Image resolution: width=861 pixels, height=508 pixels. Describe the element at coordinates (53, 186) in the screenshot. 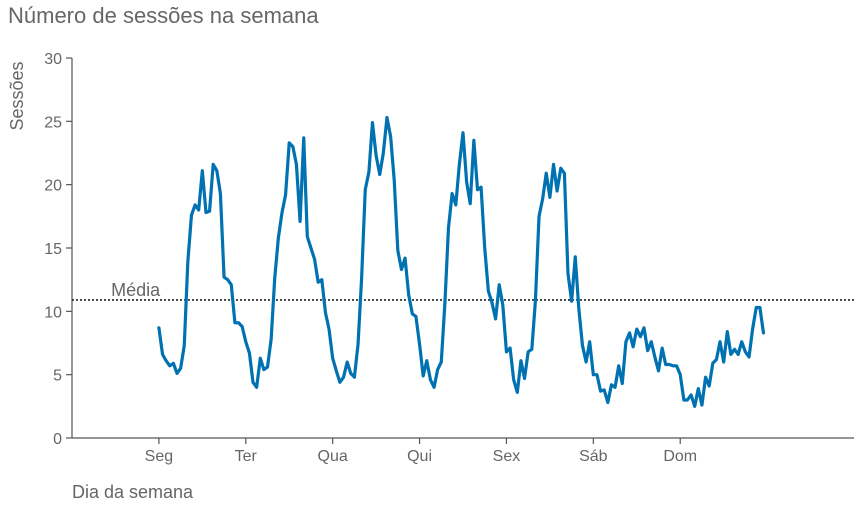

I see `y-tick-label: 20` at that location.